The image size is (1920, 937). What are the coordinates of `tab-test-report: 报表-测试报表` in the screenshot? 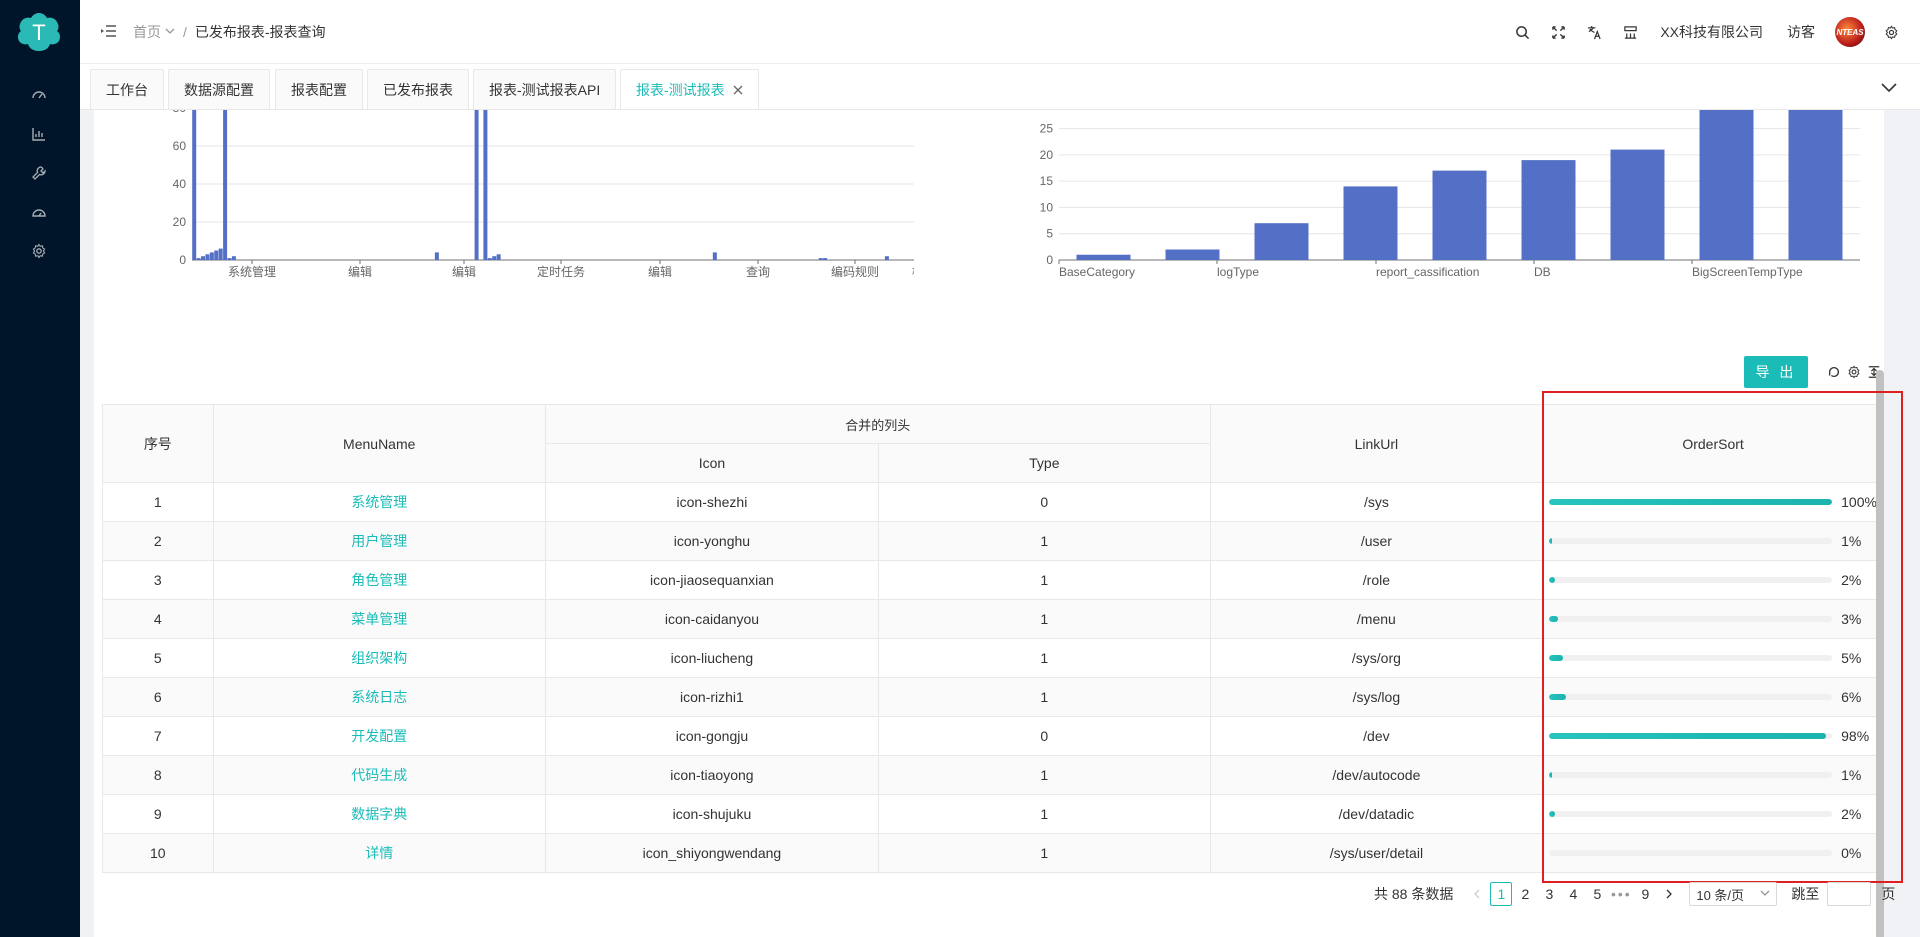 It's located at (689, 89).